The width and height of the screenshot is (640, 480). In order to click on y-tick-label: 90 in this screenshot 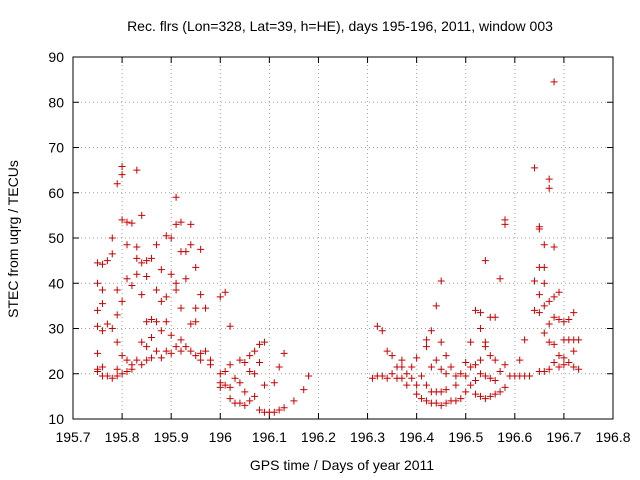, I will do `click(56, 57)`.